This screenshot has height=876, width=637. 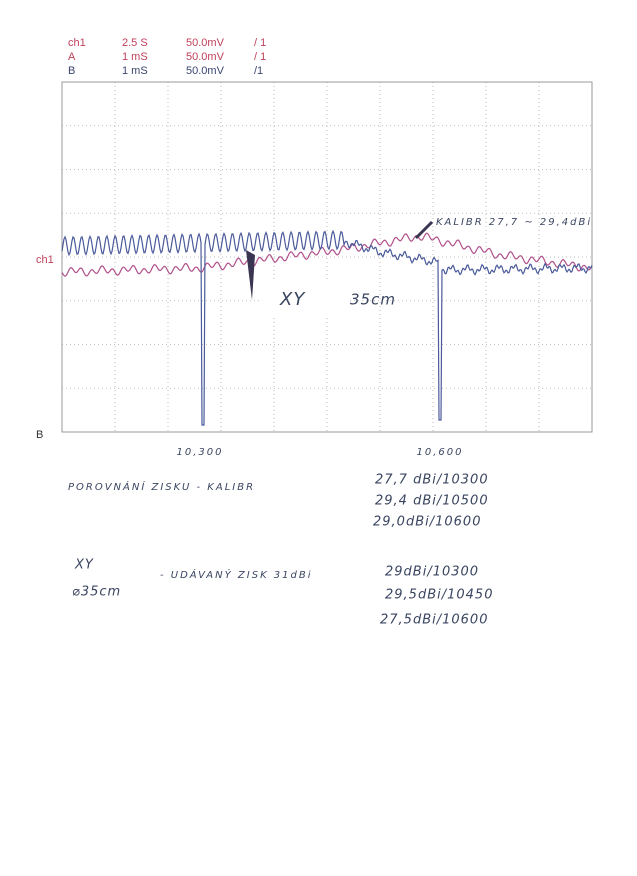 I want to click on trace-a, so click(x=327, y=254).